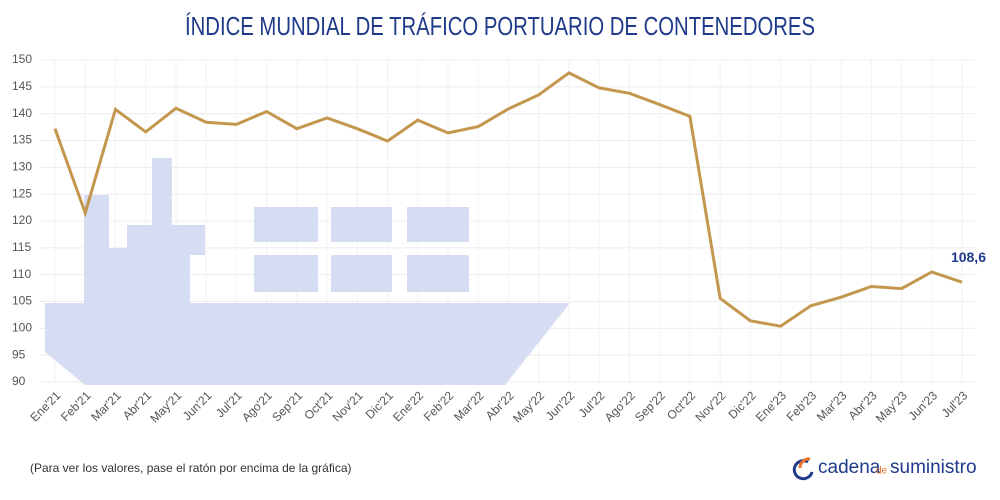  Describe the element at coordinates (22, 167) in the screenshot. I see `y-tick-label: 130` at that location.